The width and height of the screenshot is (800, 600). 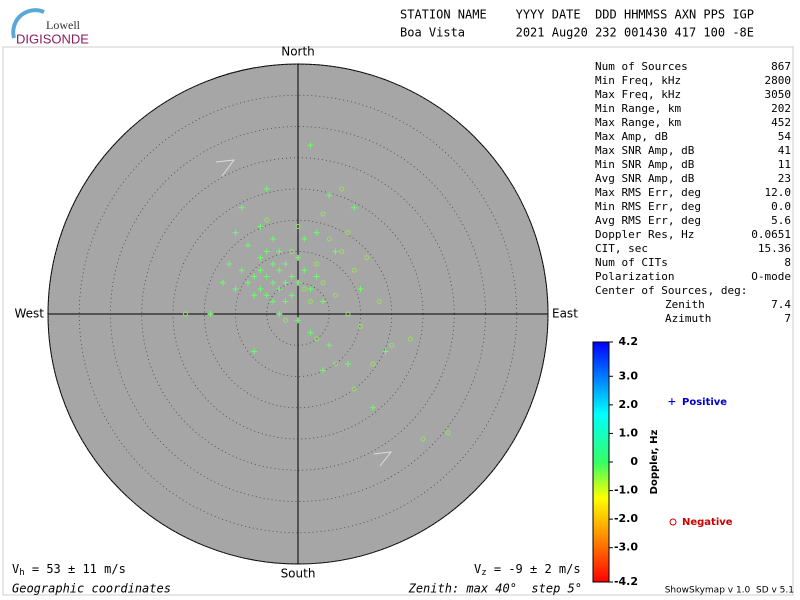 I want to click on colorbar-tick-label: -2.0, so click(x=626, y=518).